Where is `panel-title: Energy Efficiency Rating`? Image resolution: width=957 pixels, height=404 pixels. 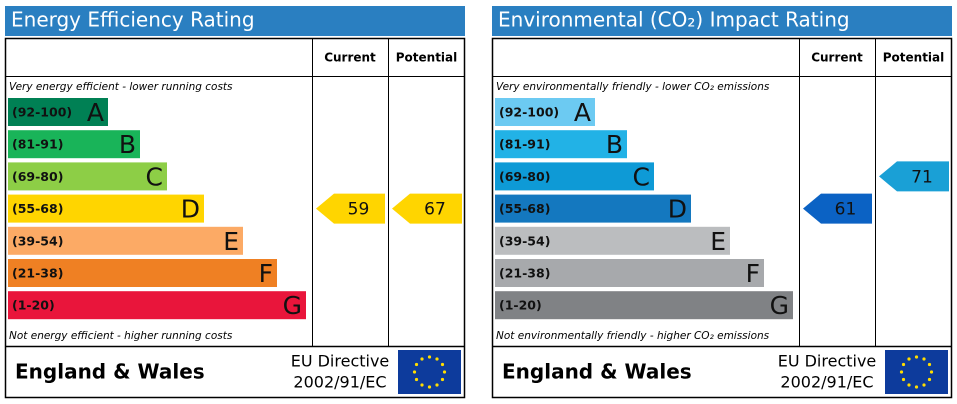
panel-title: Energy Efficiency Rating is located at coordinates (133, 20).